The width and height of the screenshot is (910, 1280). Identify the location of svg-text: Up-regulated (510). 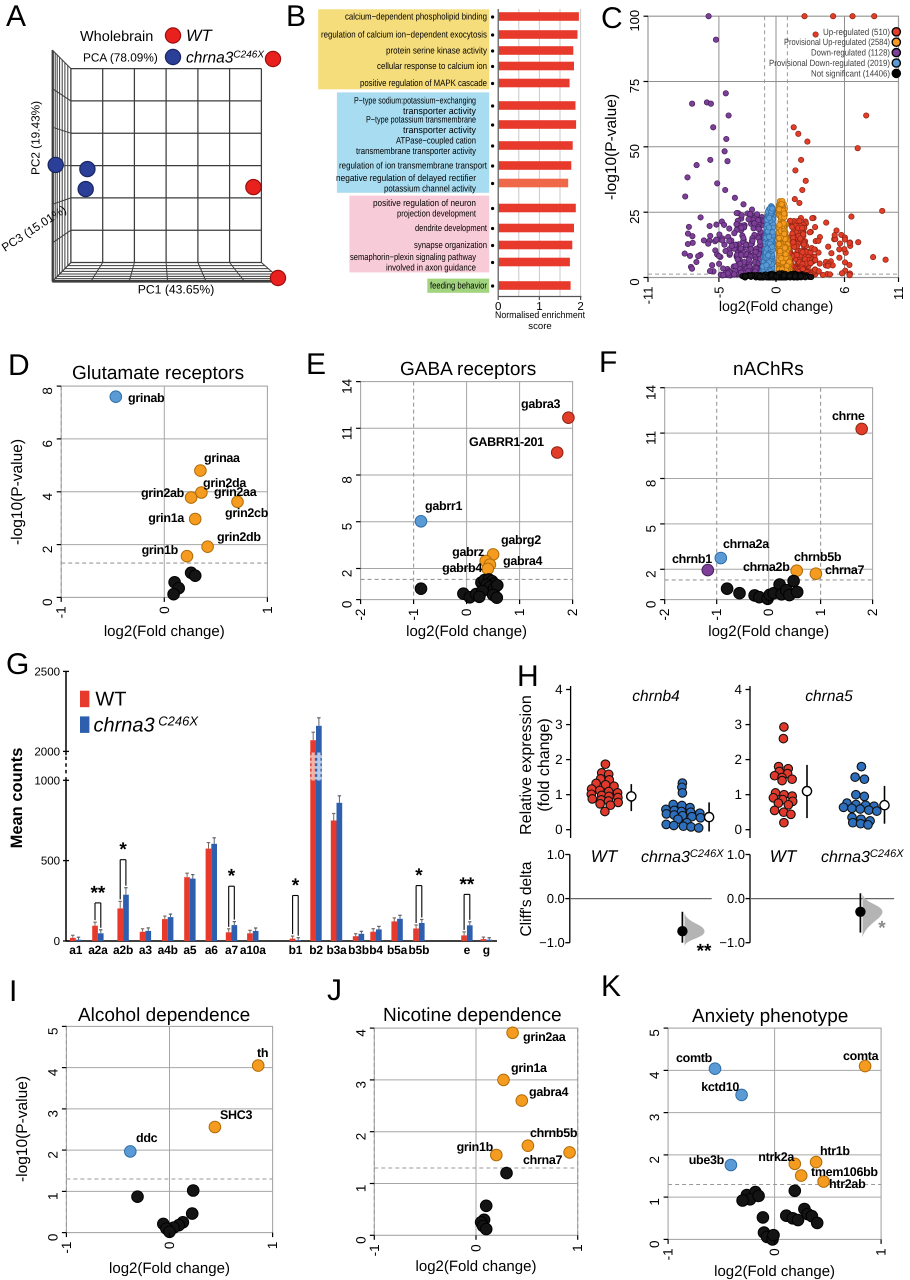
(856, 32).